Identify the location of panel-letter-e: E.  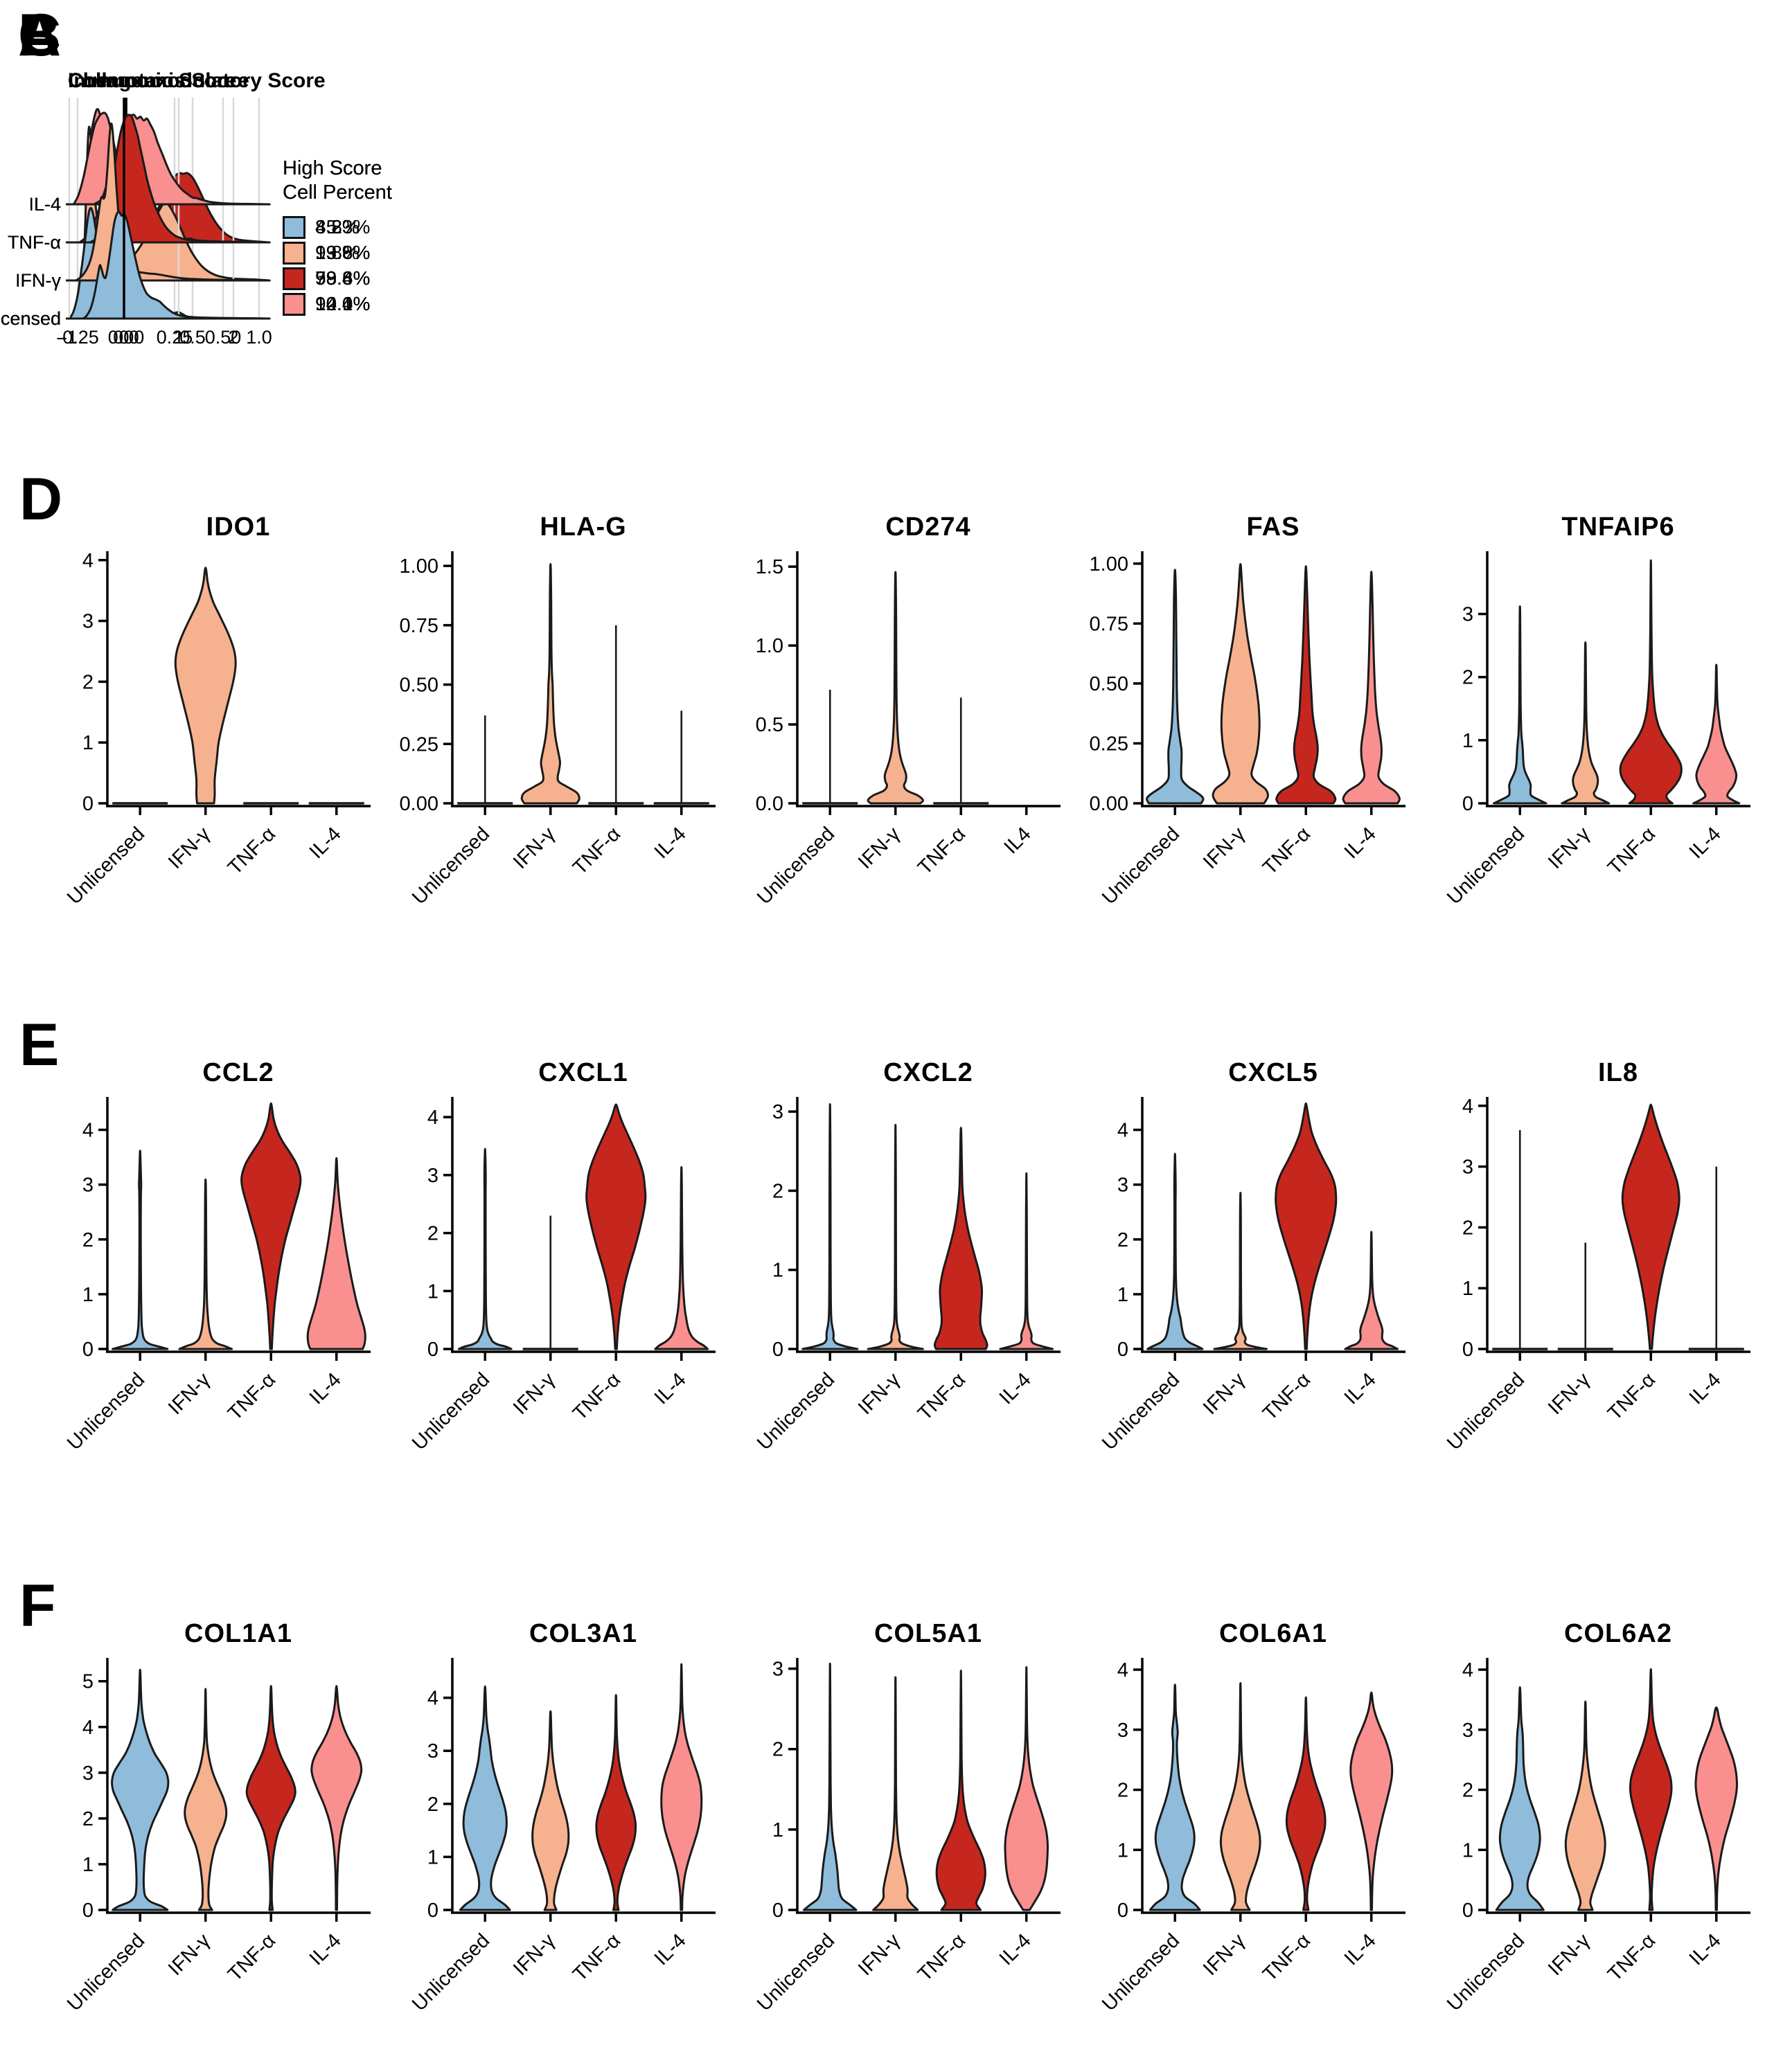
(39, 1045).